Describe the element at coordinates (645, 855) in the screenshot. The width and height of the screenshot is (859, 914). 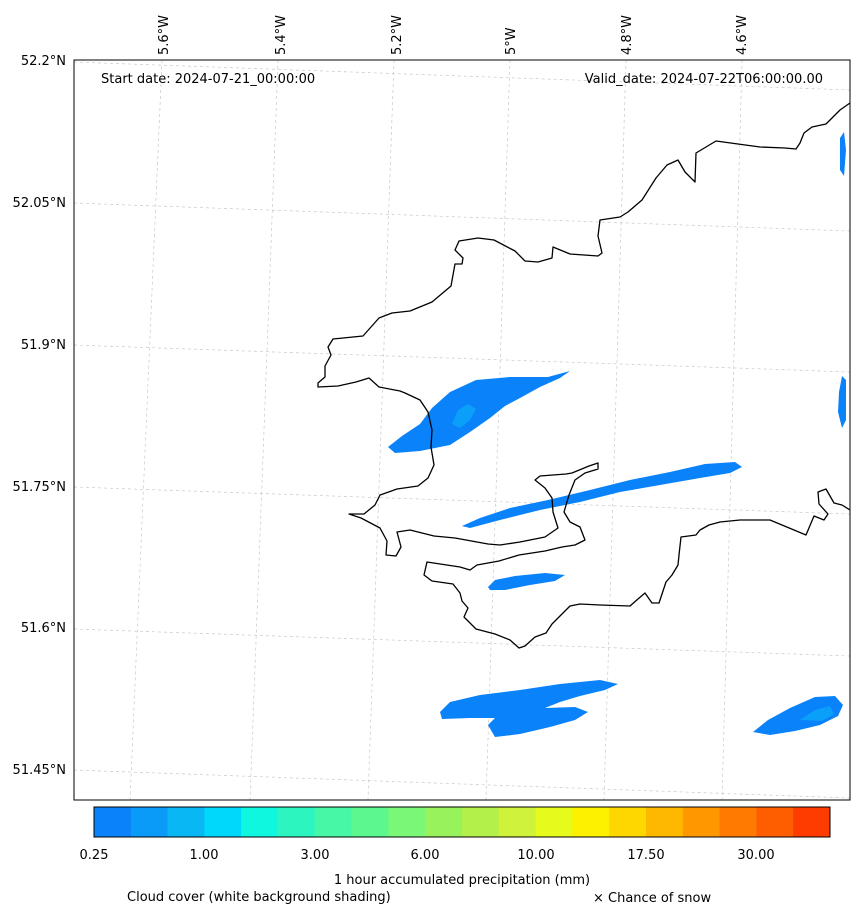
I see `colorbar-tick-label: 17.50` at that location.